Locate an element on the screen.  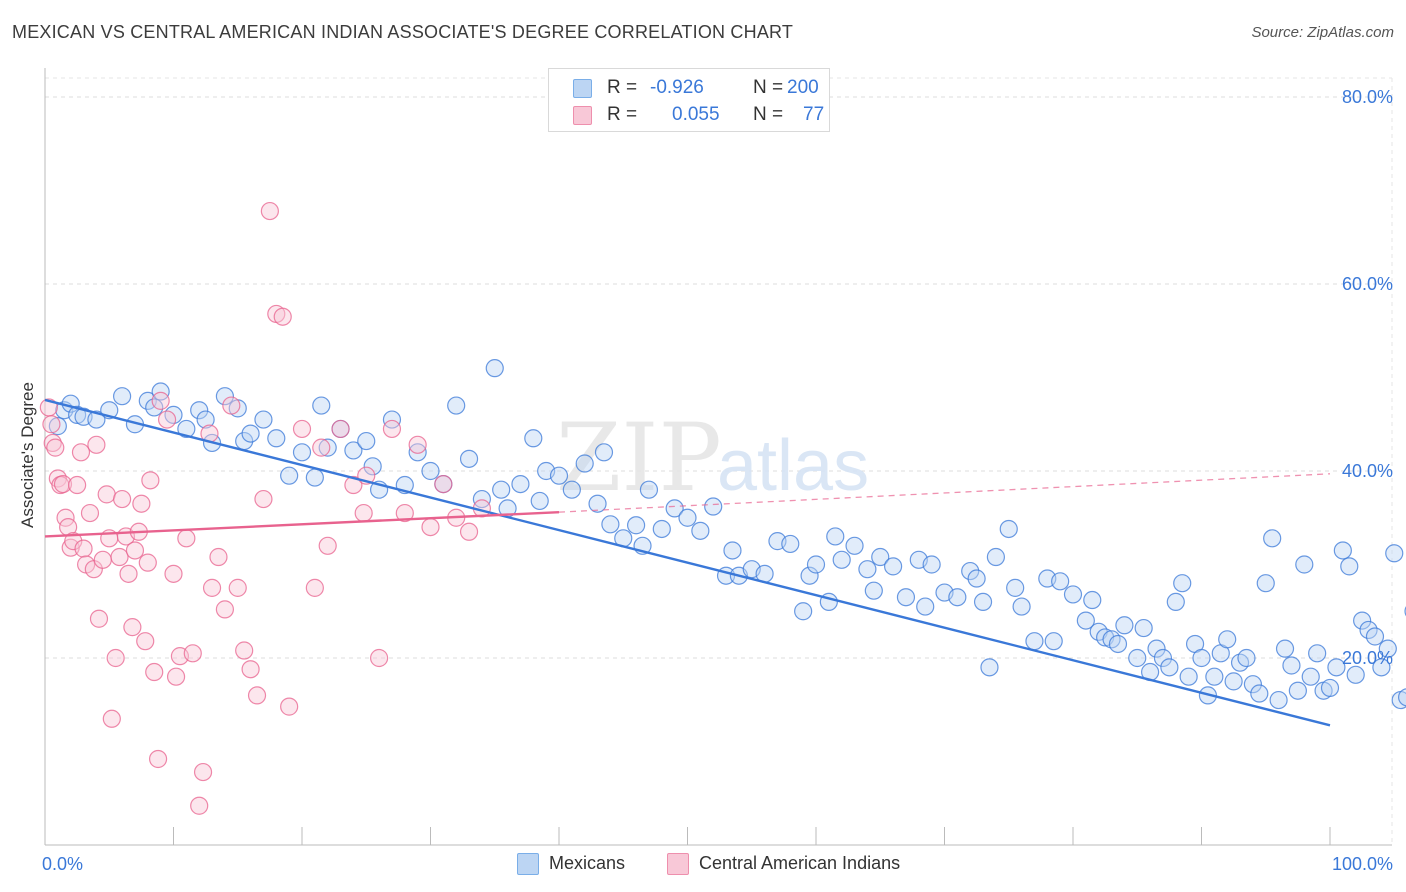
y-tick-label: 80.0% is located at coordinates (1367, 97).